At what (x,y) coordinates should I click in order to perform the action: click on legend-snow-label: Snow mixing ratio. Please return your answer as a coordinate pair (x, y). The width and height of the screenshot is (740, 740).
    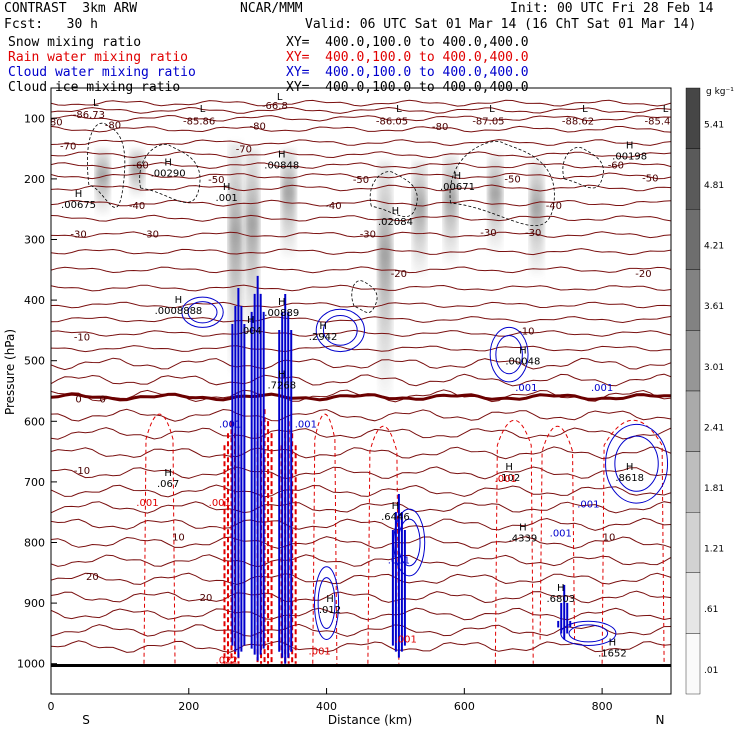
    Looking at the image, I should click on (75, 42).